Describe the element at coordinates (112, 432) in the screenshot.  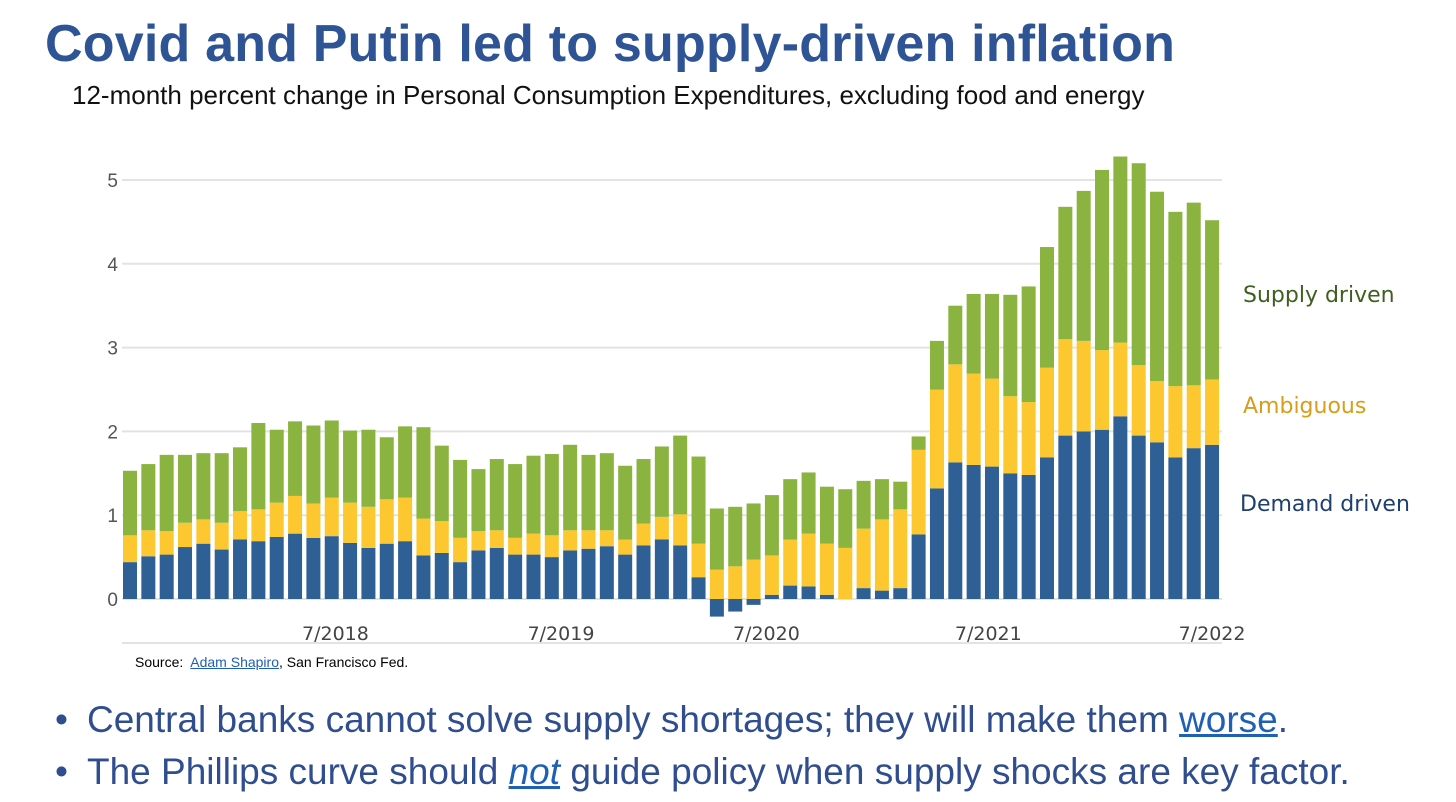
I see `y-tick-label: 2` at that location.